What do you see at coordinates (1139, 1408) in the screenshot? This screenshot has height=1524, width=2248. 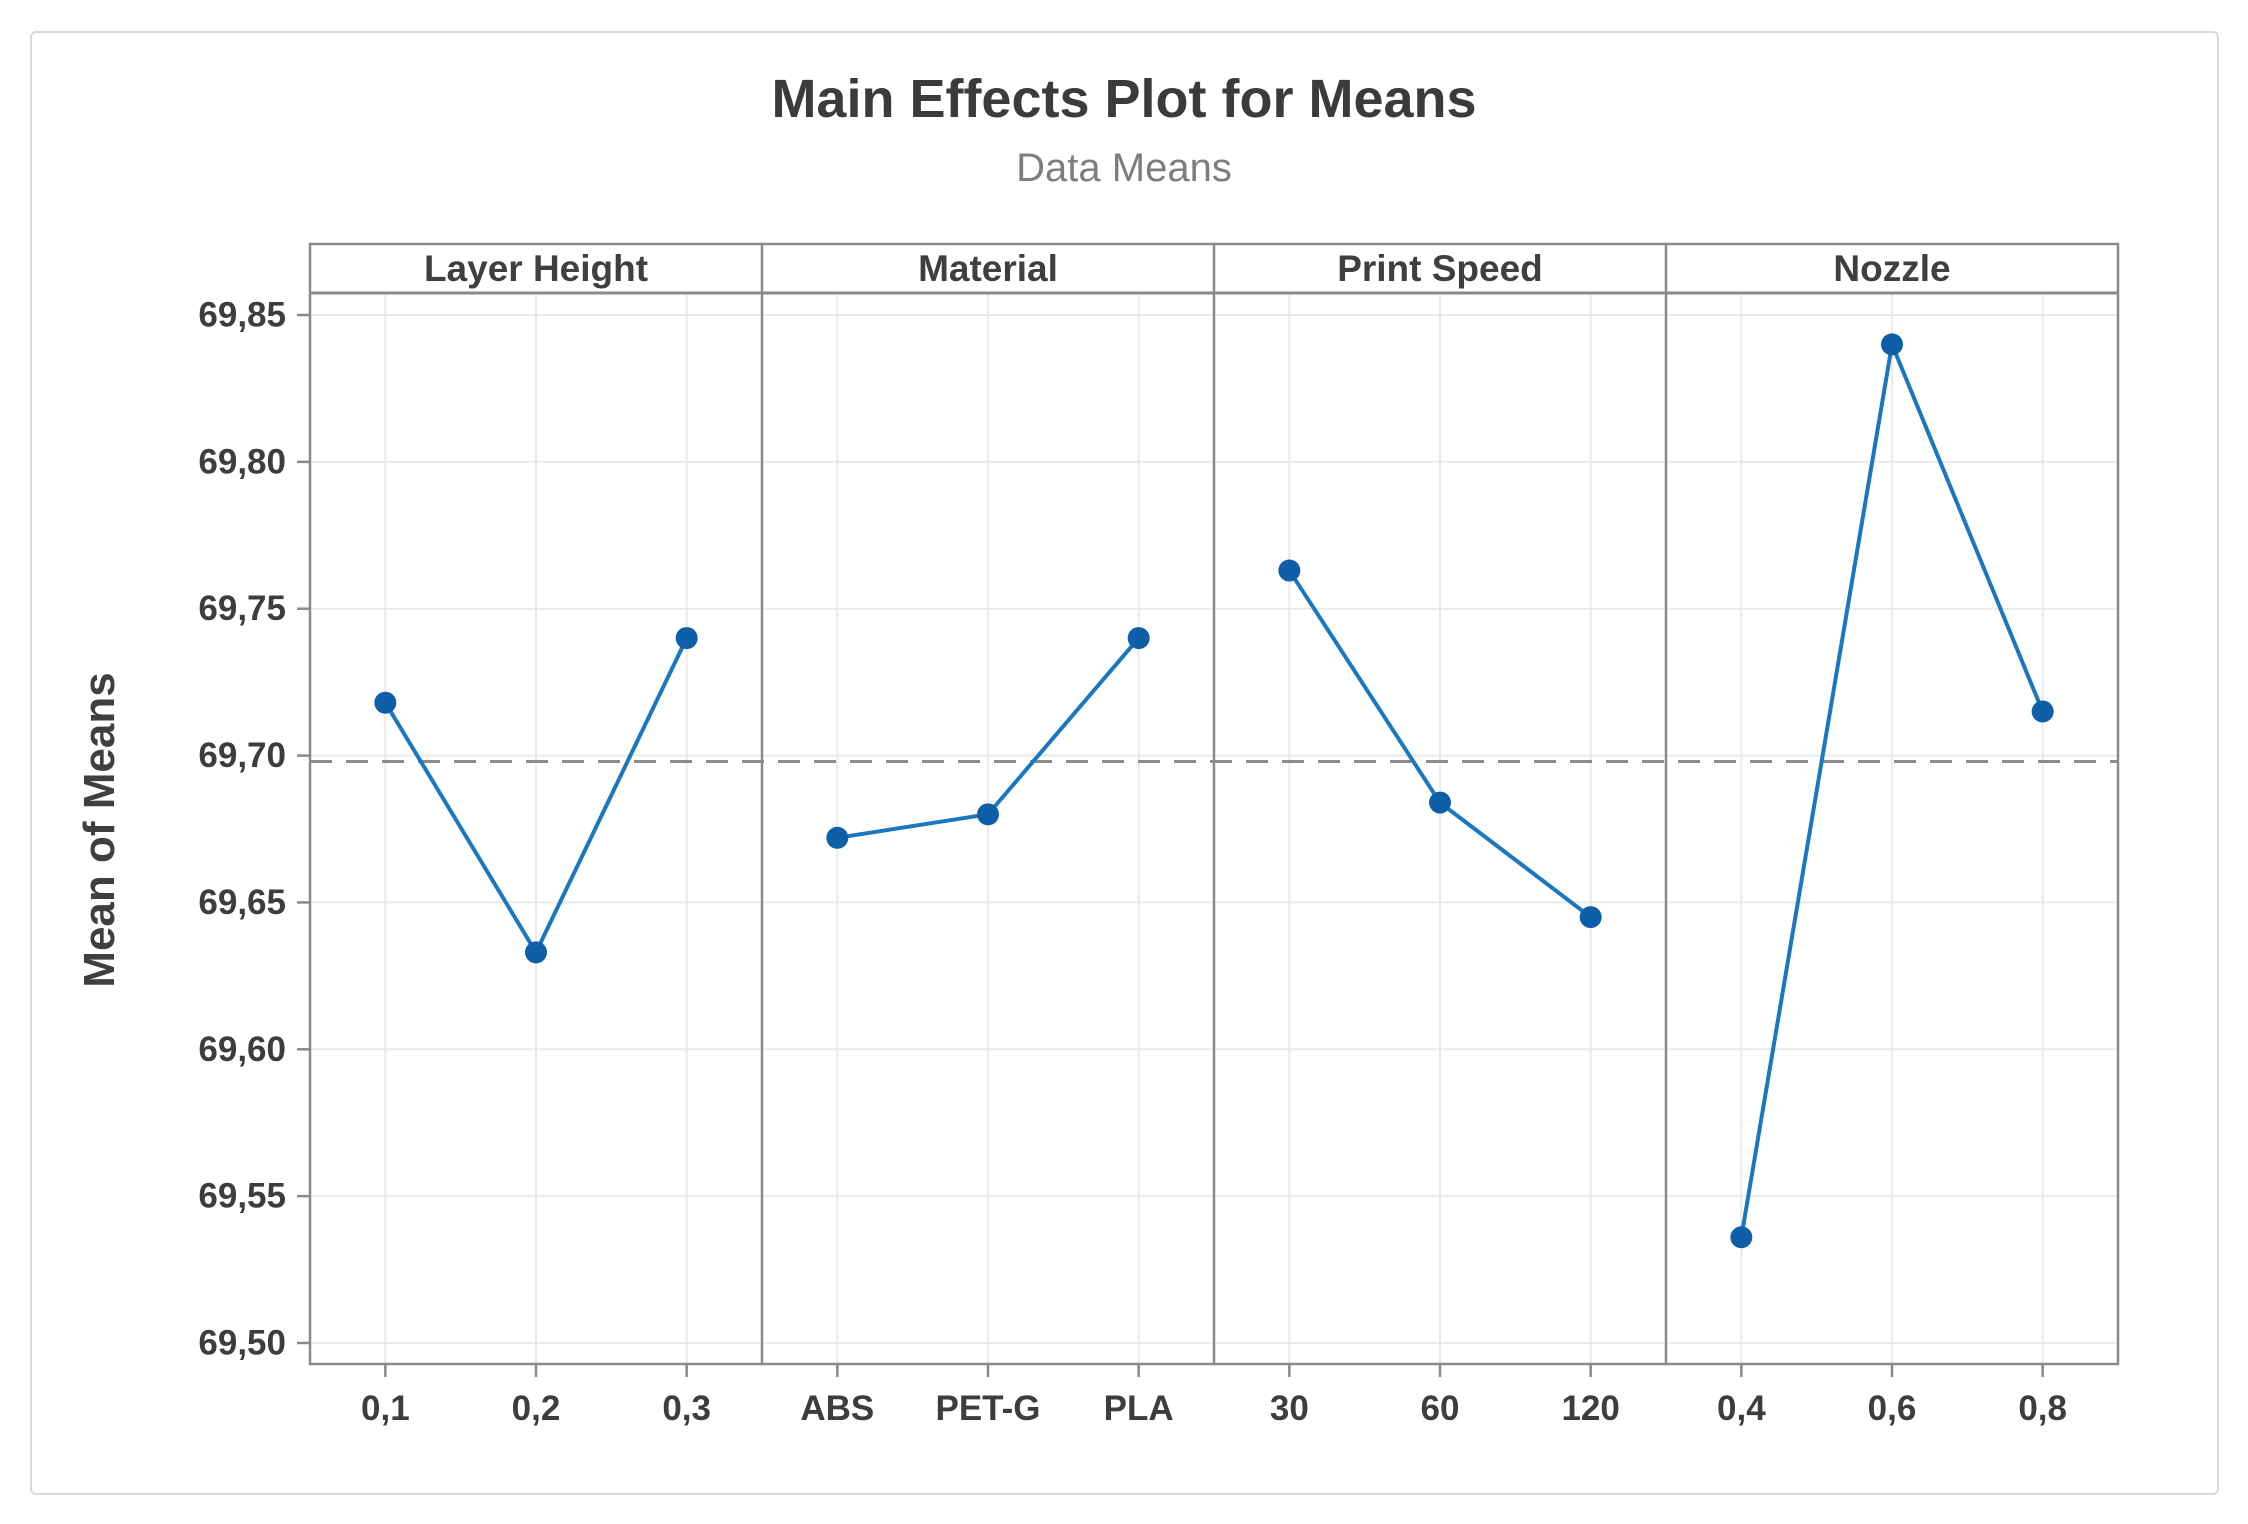 I see `x-tick-label: PLA` at bounding box center [1139, 1408].